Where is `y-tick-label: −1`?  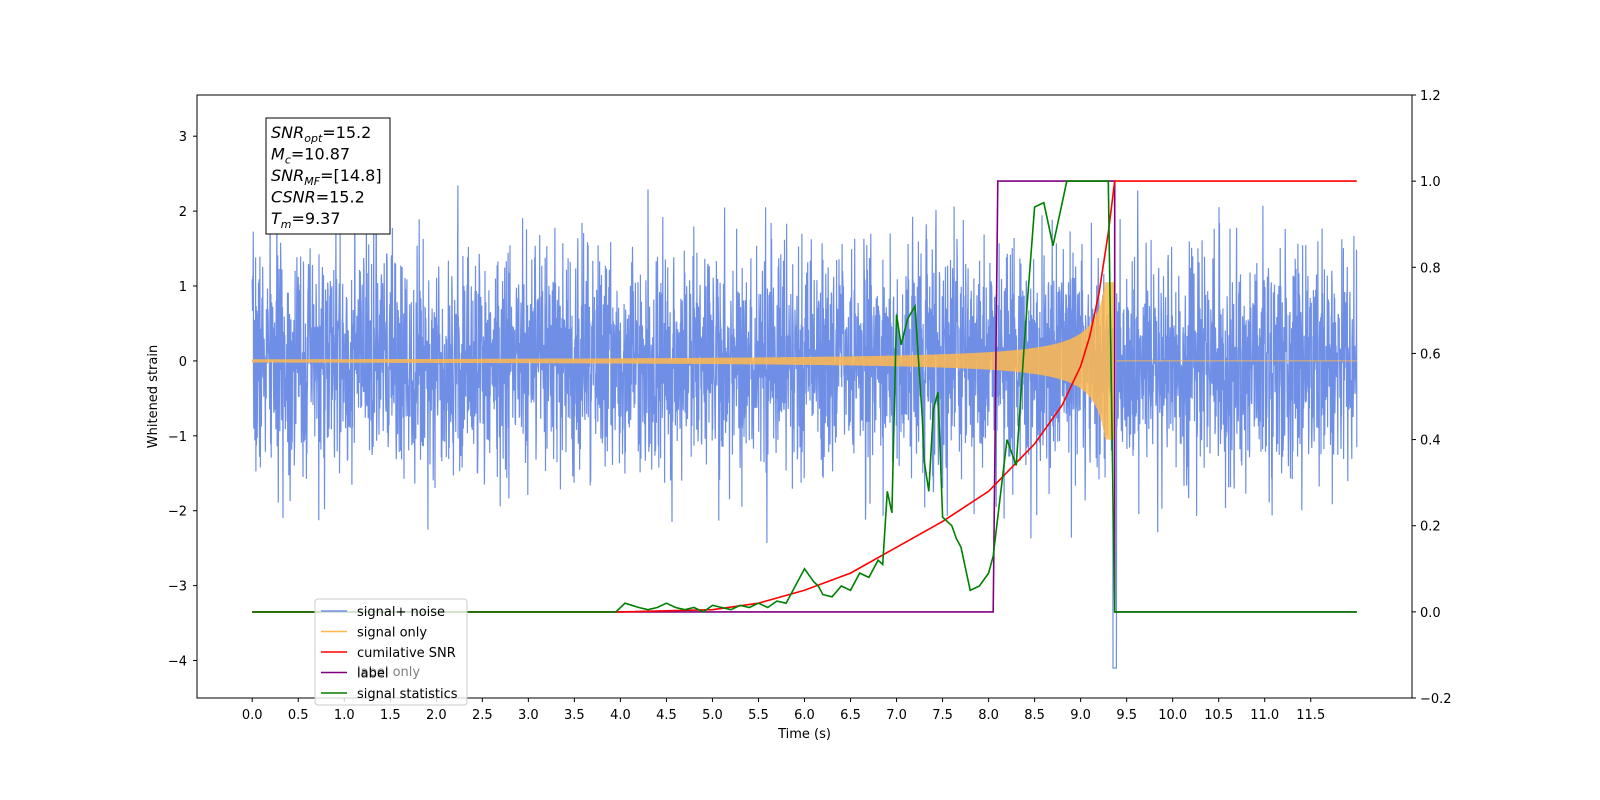 y-tick-label: −1 is located at coordinates (177, 437).